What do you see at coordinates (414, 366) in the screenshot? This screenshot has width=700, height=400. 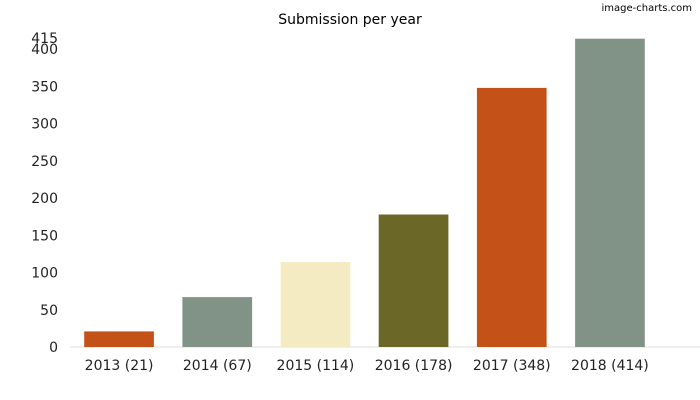 I see `x-category-label: 2016 (178)` at bounding box center [414, 366].